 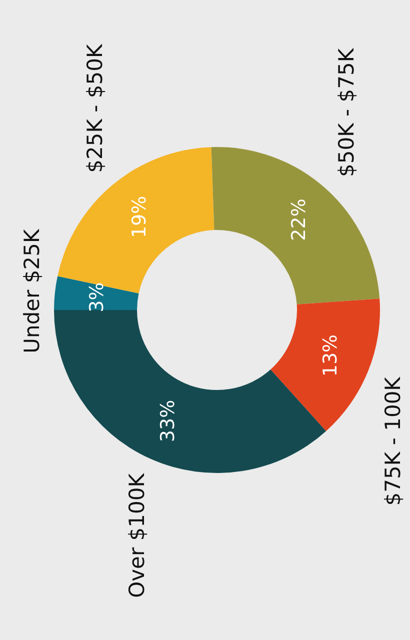 What do you see at coordinates (94, 108) in the screenshot?
I see `slice-label: $25K - $50K` at bounding box center [94, 108].